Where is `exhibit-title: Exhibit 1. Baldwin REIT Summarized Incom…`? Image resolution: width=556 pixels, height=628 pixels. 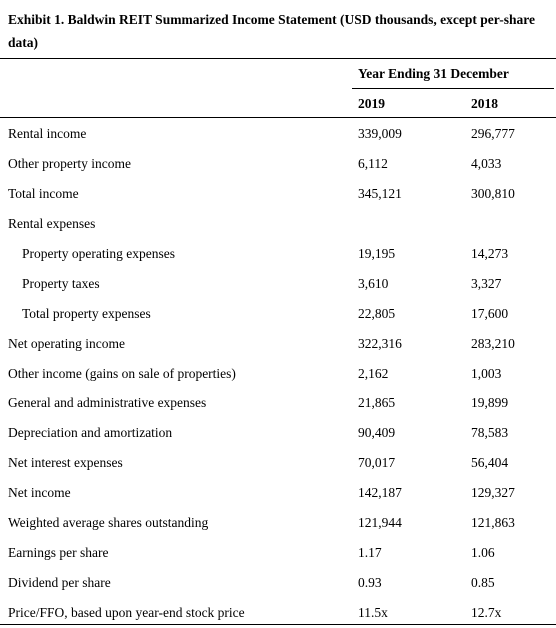
exhibit-title: Exhibit 1. Baldwin REIT Summarized Incom… is located at coordinates (272, 31).